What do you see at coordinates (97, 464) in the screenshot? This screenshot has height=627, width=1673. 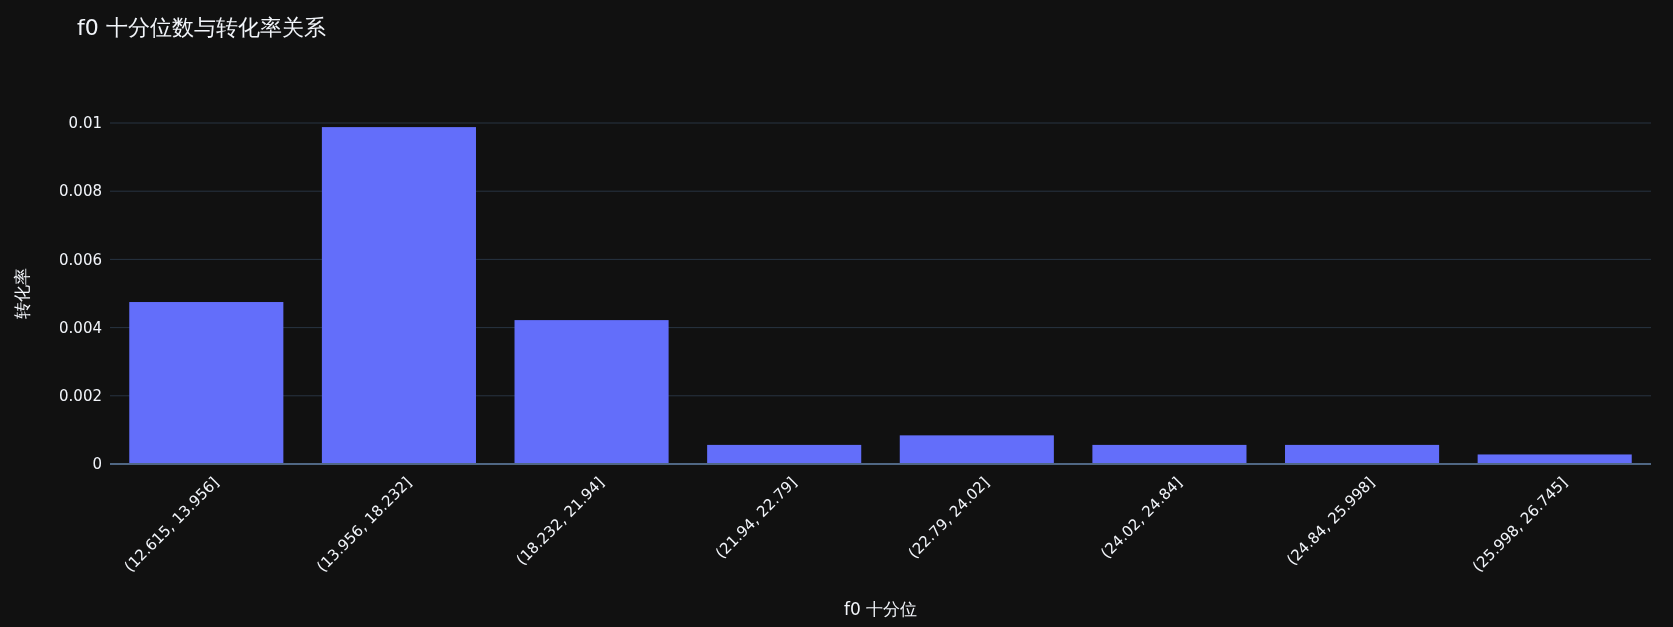 I see `y-tick-label: 0` at bounding box center [97, 464].